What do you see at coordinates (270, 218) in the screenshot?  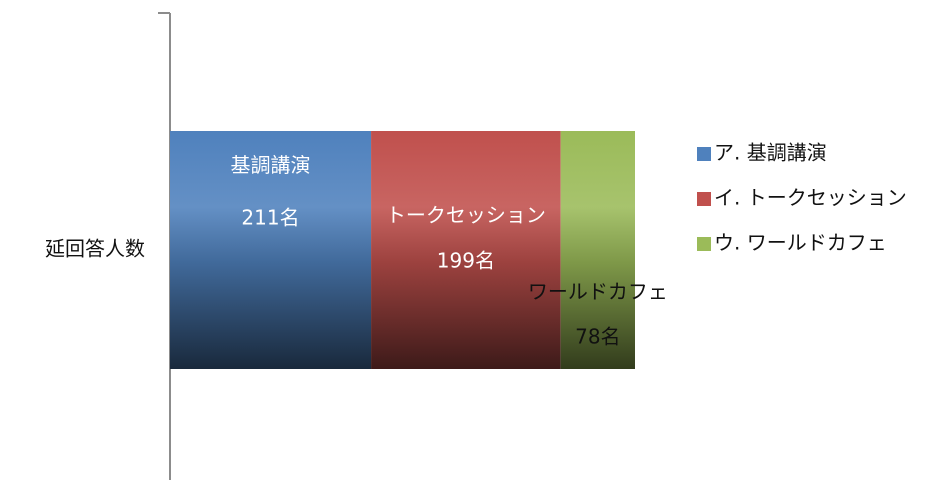 I see `segment-value-label-1: 211名` at bounding box center [270, 218].